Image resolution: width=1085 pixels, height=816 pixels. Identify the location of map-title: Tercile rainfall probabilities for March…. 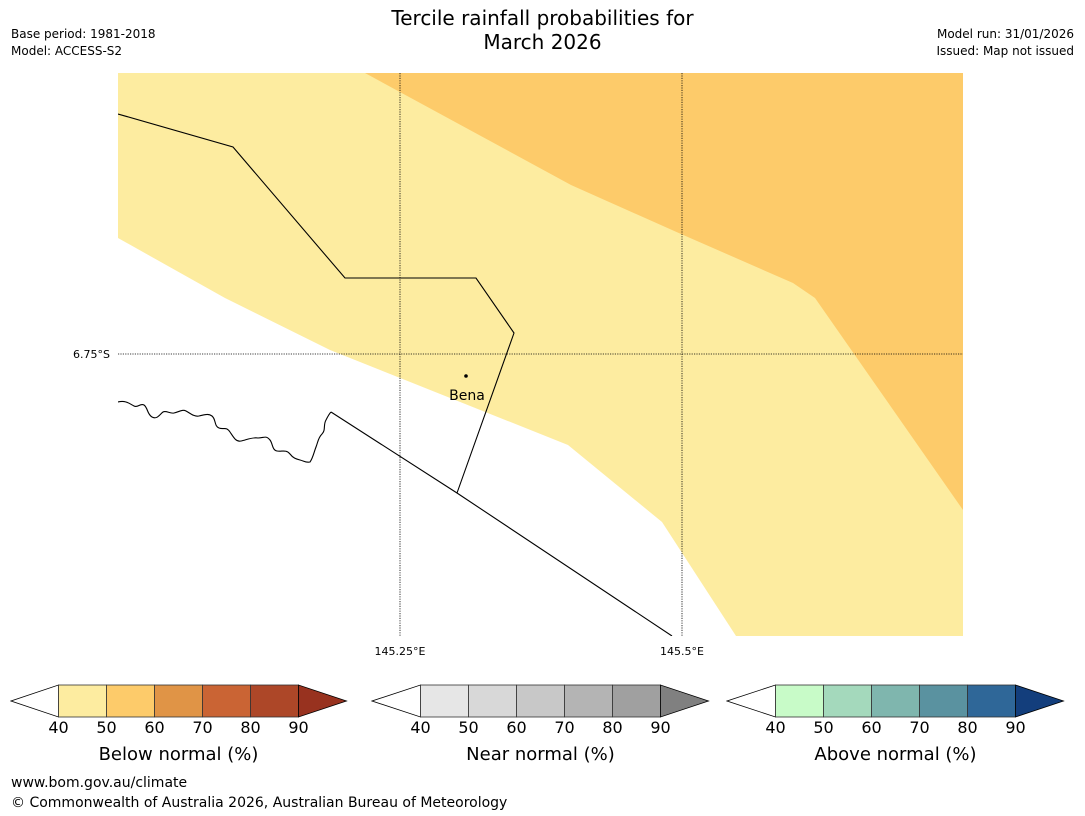
(542, 30).